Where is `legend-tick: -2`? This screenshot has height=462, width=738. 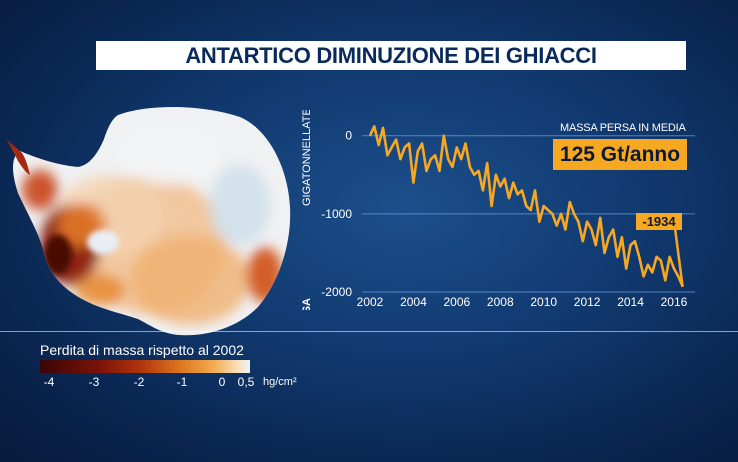 legend-tick: -2 is located at coordinates (139, 382).